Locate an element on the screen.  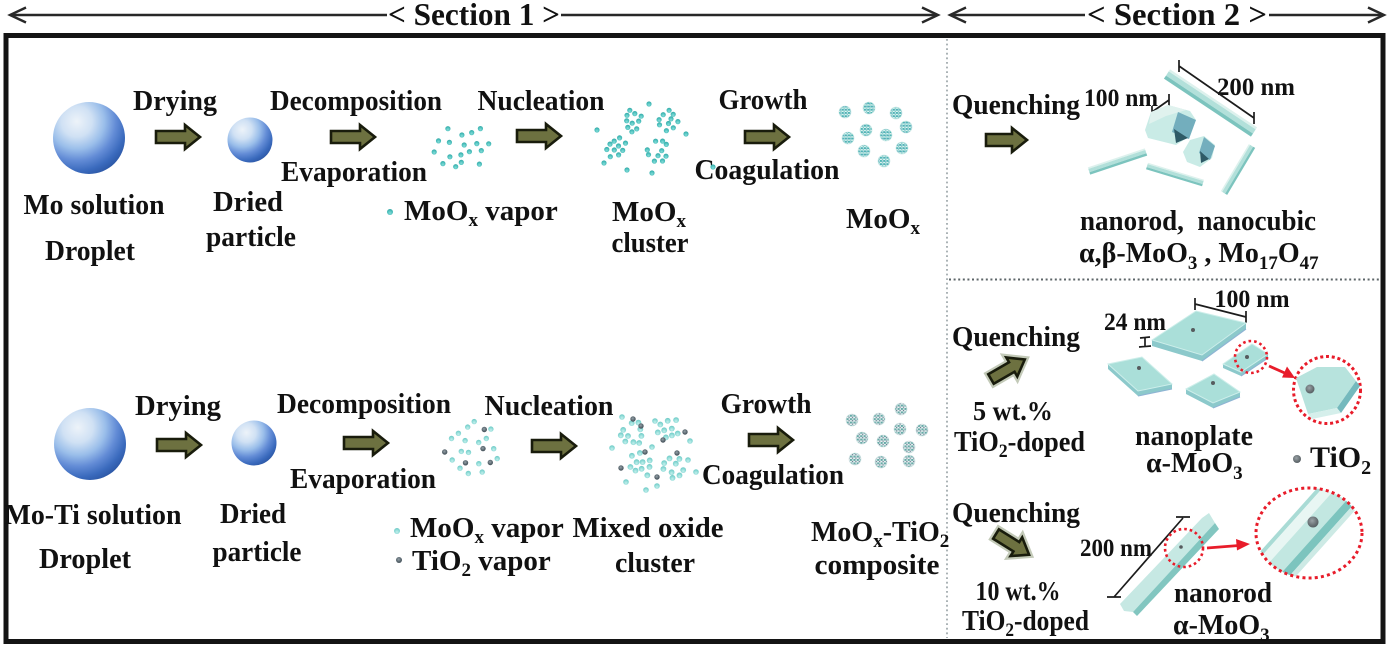
svg-text: < Section 1 > is located at coordinates (474, 16).